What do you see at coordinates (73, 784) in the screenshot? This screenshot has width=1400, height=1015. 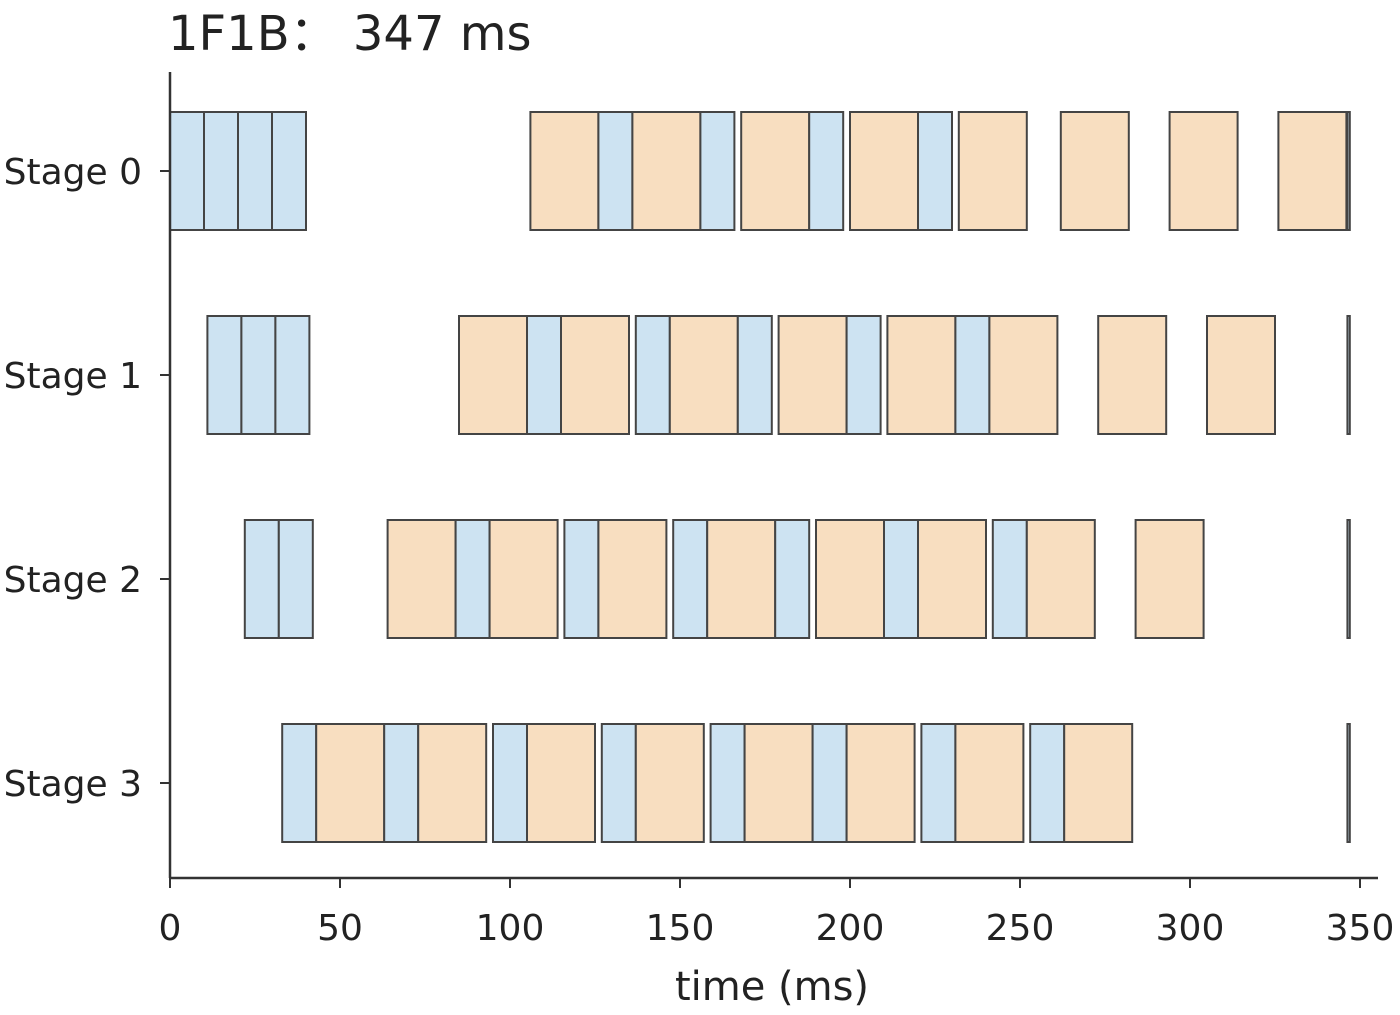 I see `stage-label: Stage 3` at bounding box center [73, 784].